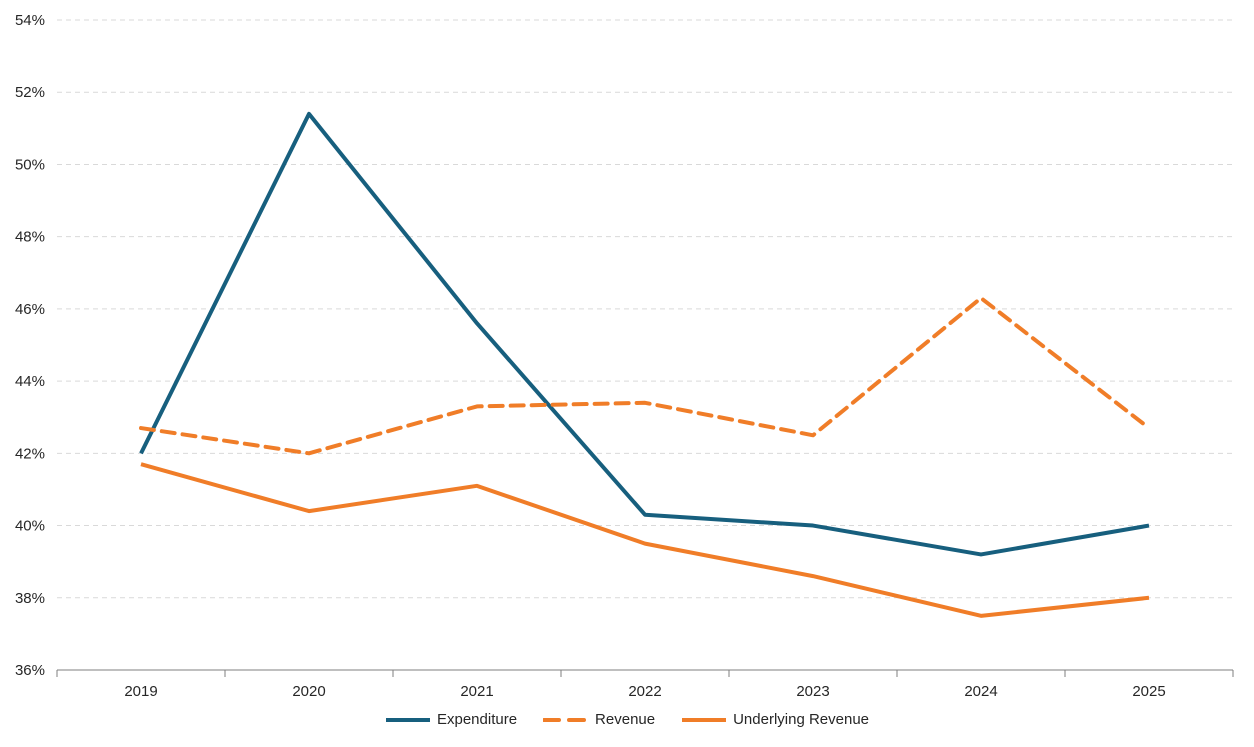 The image size is (1254, 747). Describe the element at coordinates (30, 237) in the screenshot. I see `y-axis-label: 48%` at that location.